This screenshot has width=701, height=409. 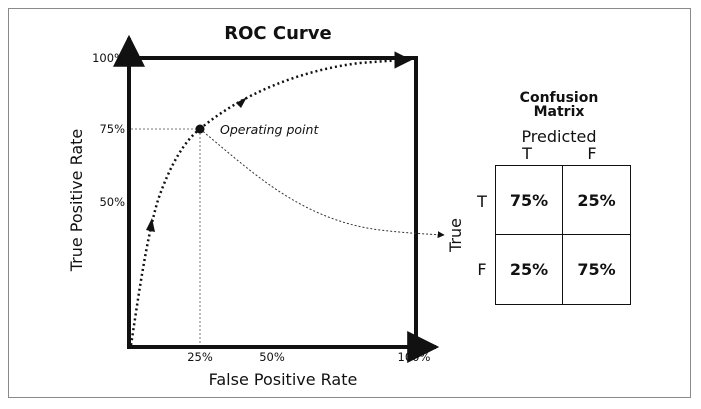 What do you see at coordinates (108, 58) in the screenshot?
I see `y-tick-100: 100%` at bounding box center [108, 58].